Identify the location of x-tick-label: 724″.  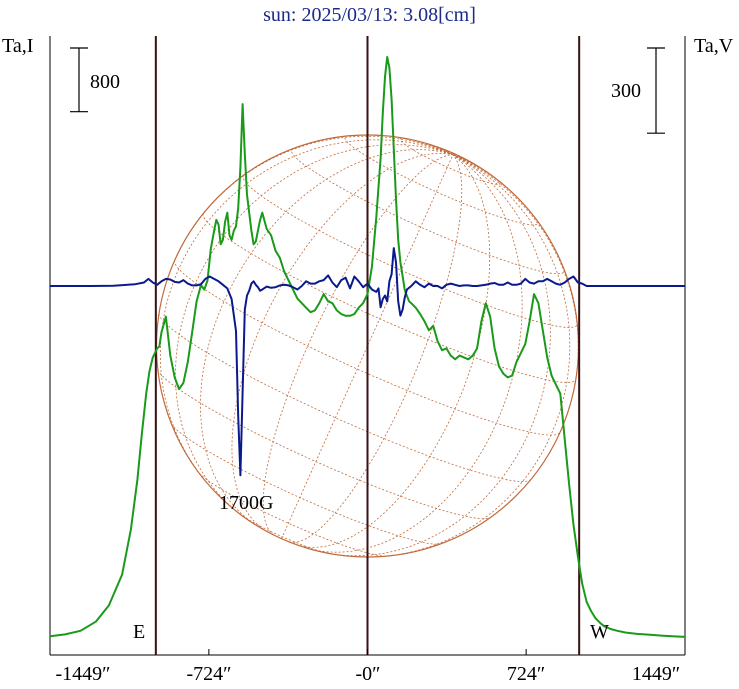
(526, 674).